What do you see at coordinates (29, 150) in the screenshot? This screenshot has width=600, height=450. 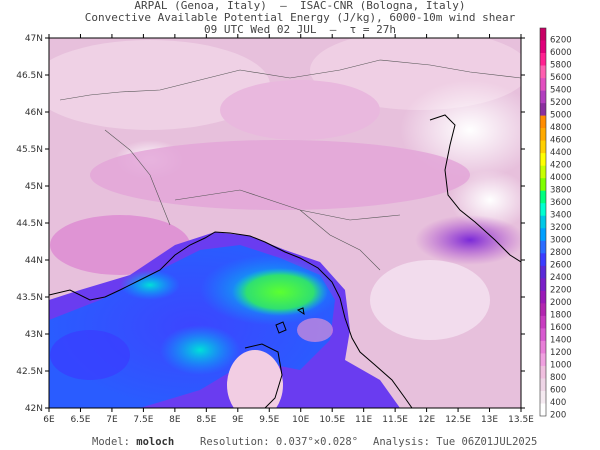 I see `lat-label: 45.5N` at bounding box center [29, 150].